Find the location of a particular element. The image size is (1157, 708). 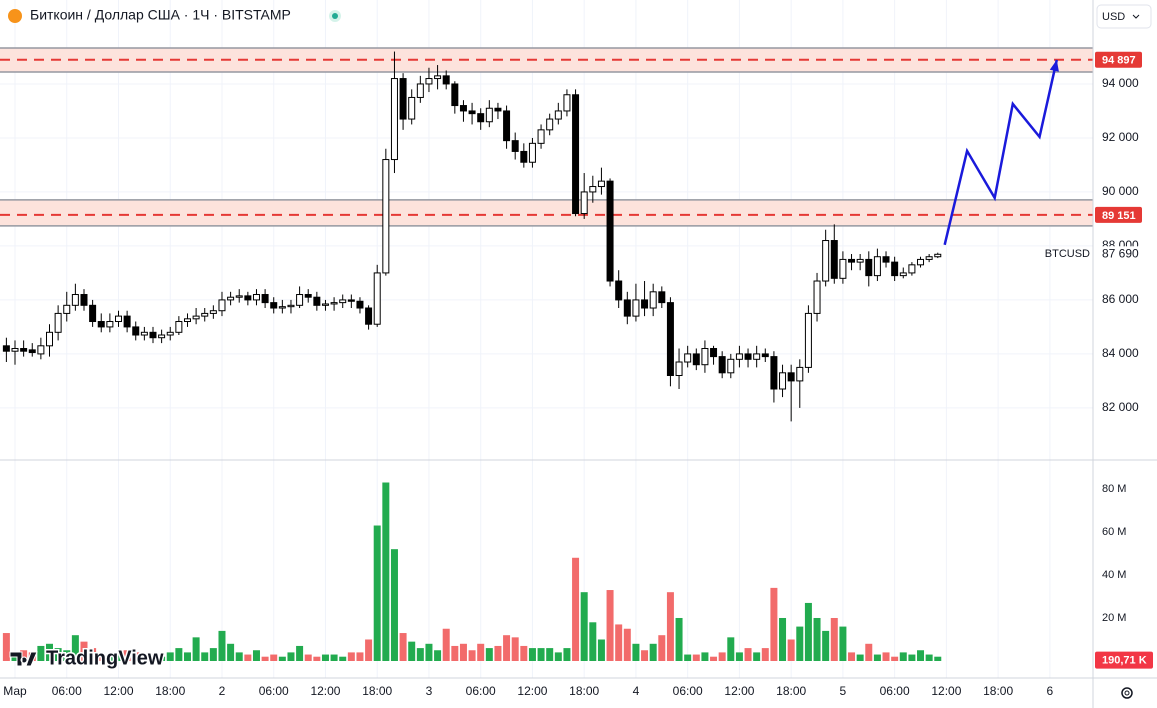

currency-label: USD is located at coordinates (1113, 17).